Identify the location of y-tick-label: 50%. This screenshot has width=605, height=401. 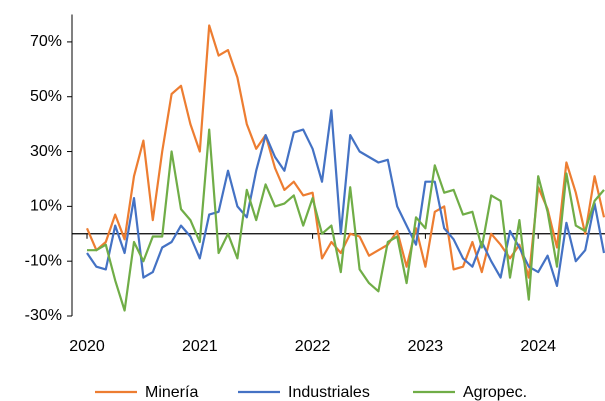
(46, 96).